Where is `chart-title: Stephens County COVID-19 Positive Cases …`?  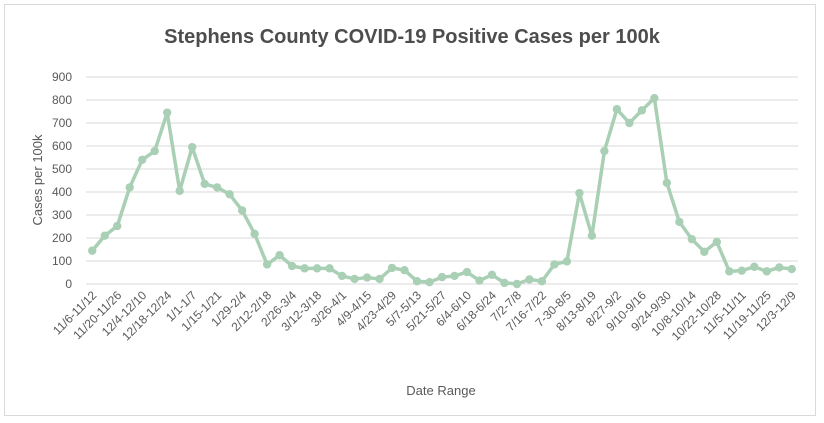
chart-title: Stephens County COVID-19 Positive Cases … is located at coordinates (412, 37).